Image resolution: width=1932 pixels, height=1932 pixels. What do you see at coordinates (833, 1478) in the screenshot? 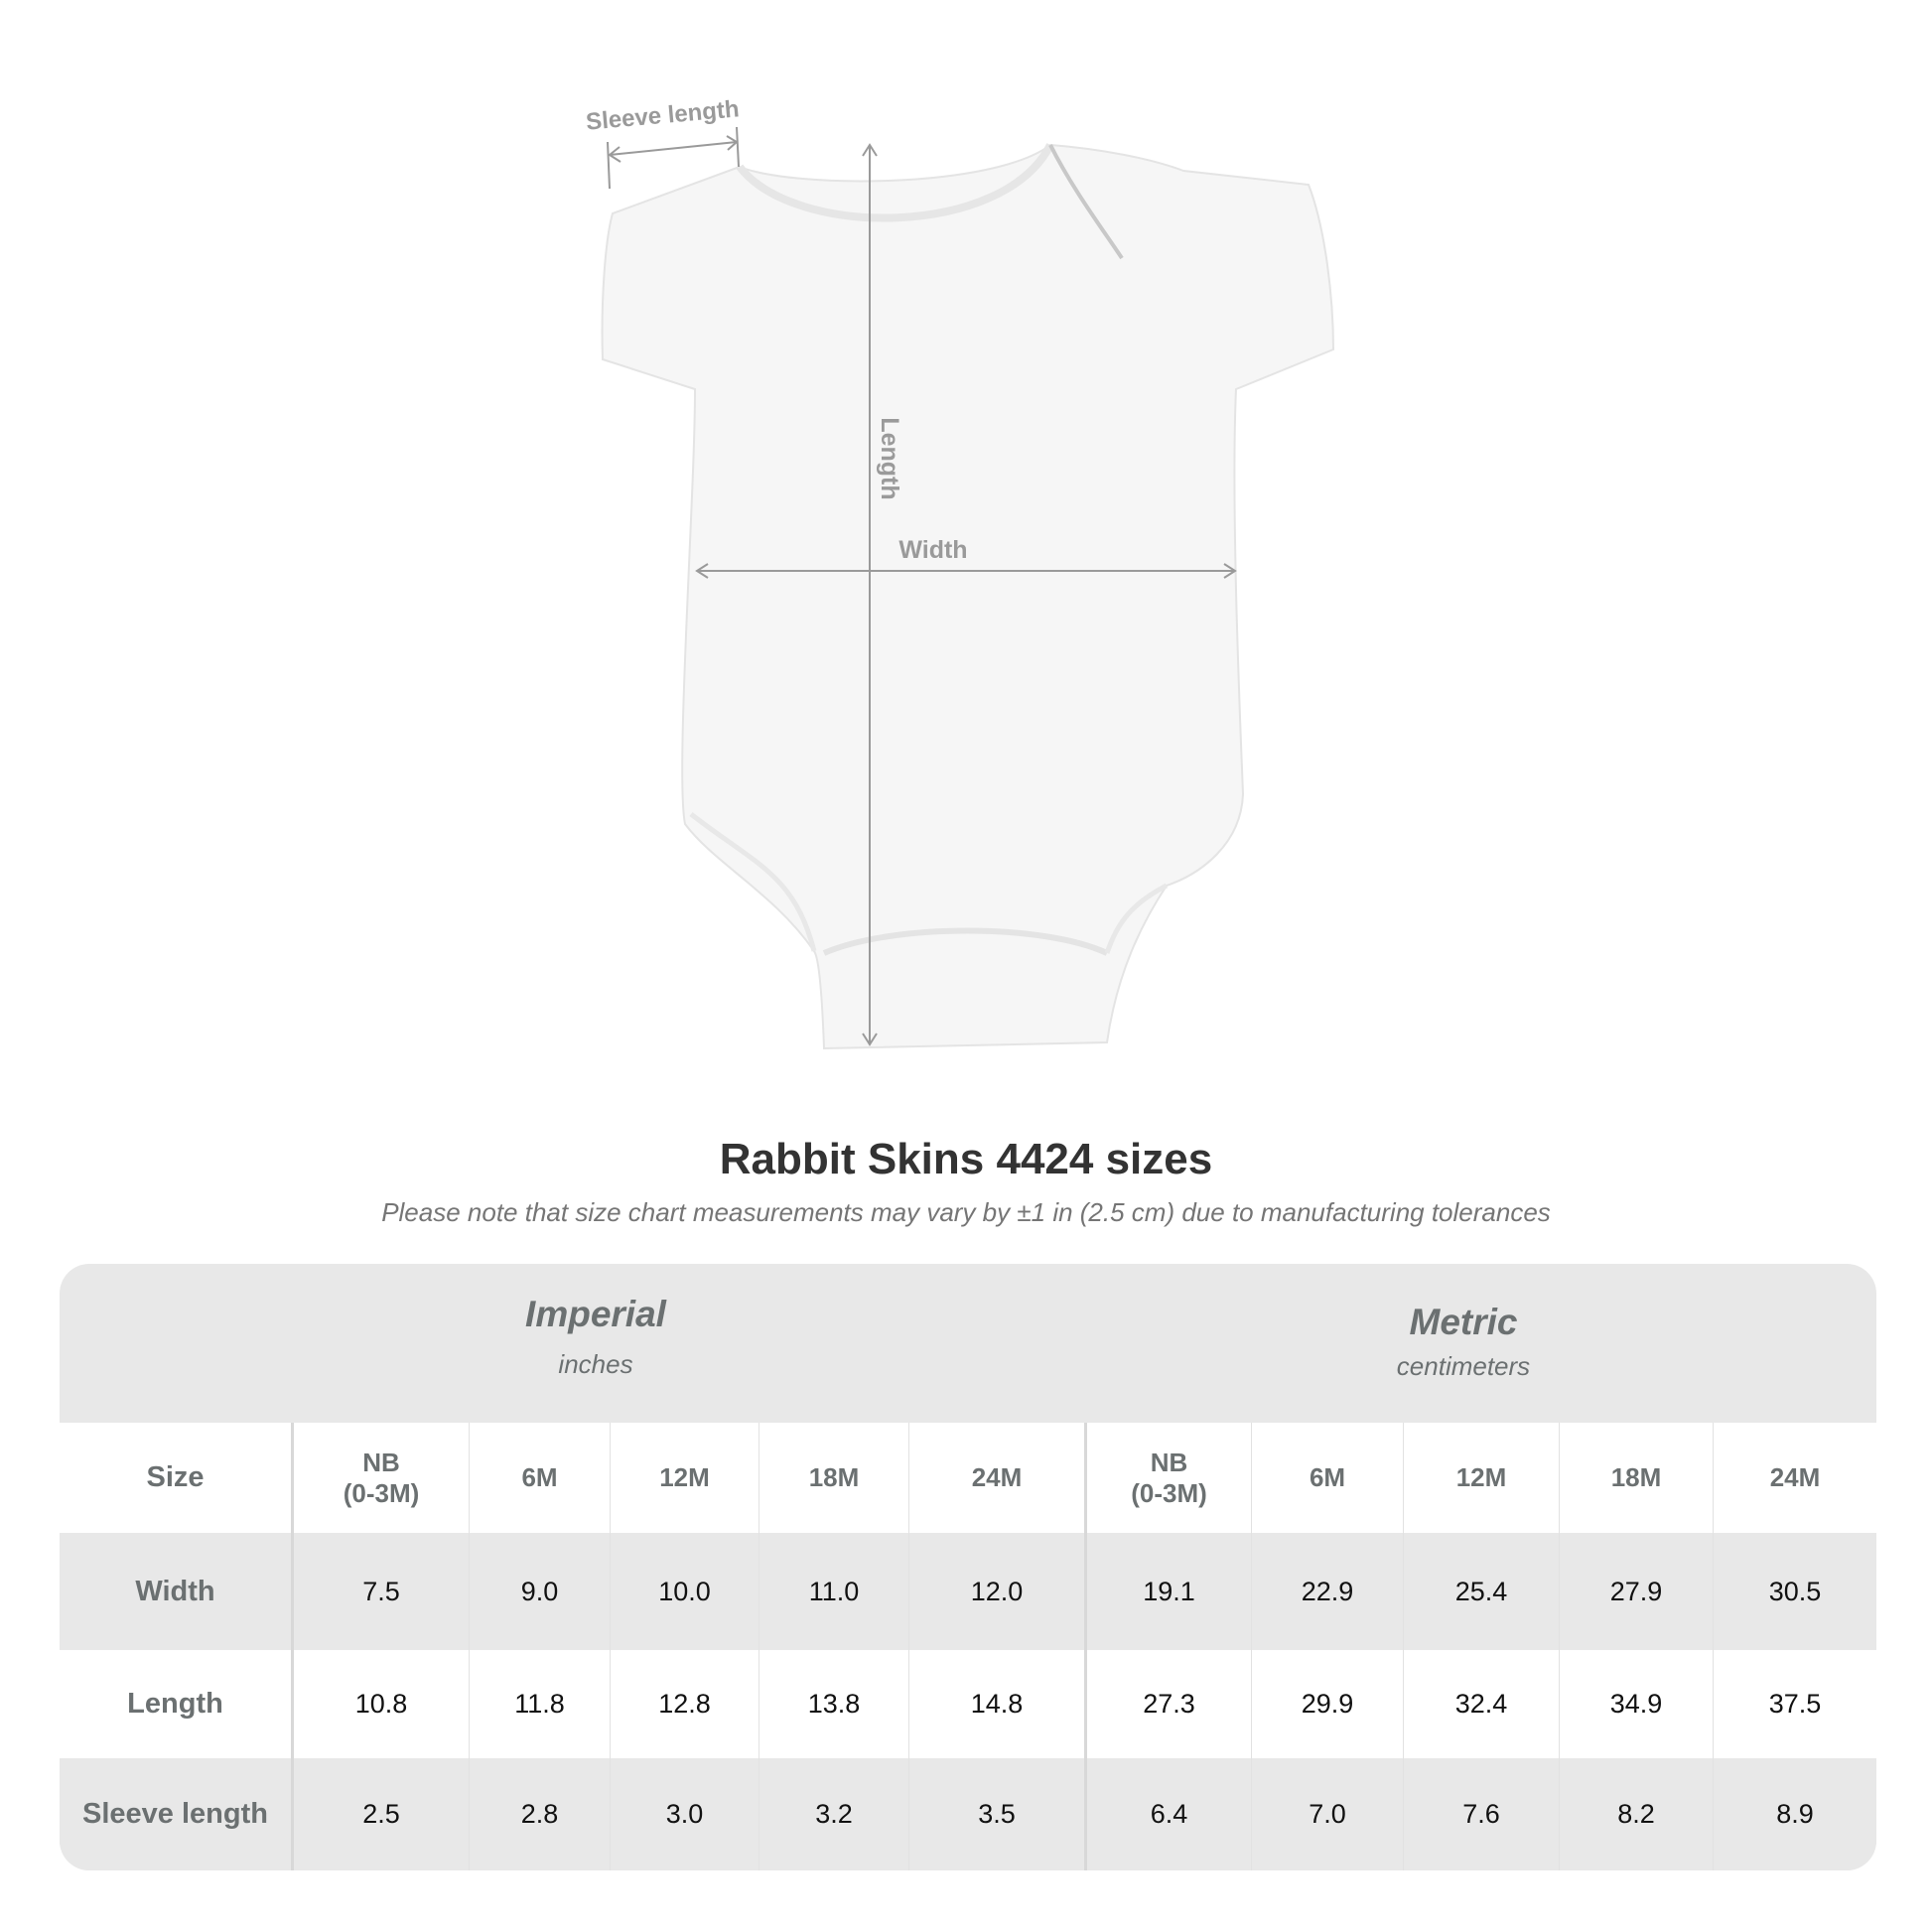
I see `imperial-size-header: 18M` at bounding box center [833, 1478].